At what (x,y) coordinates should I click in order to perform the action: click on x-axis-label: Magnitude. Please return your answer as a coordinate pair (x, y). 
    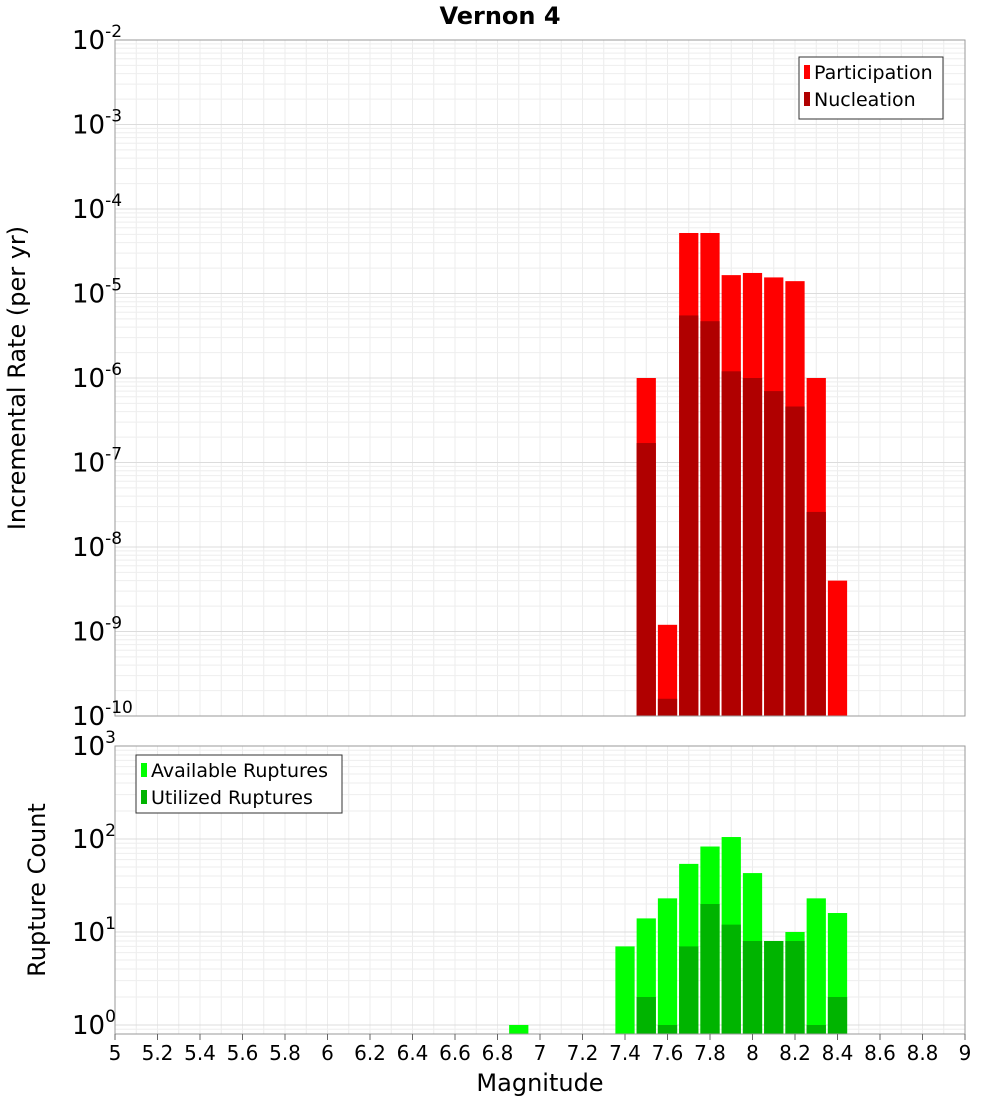
    Looking at the image, I should click on (539, 1083).